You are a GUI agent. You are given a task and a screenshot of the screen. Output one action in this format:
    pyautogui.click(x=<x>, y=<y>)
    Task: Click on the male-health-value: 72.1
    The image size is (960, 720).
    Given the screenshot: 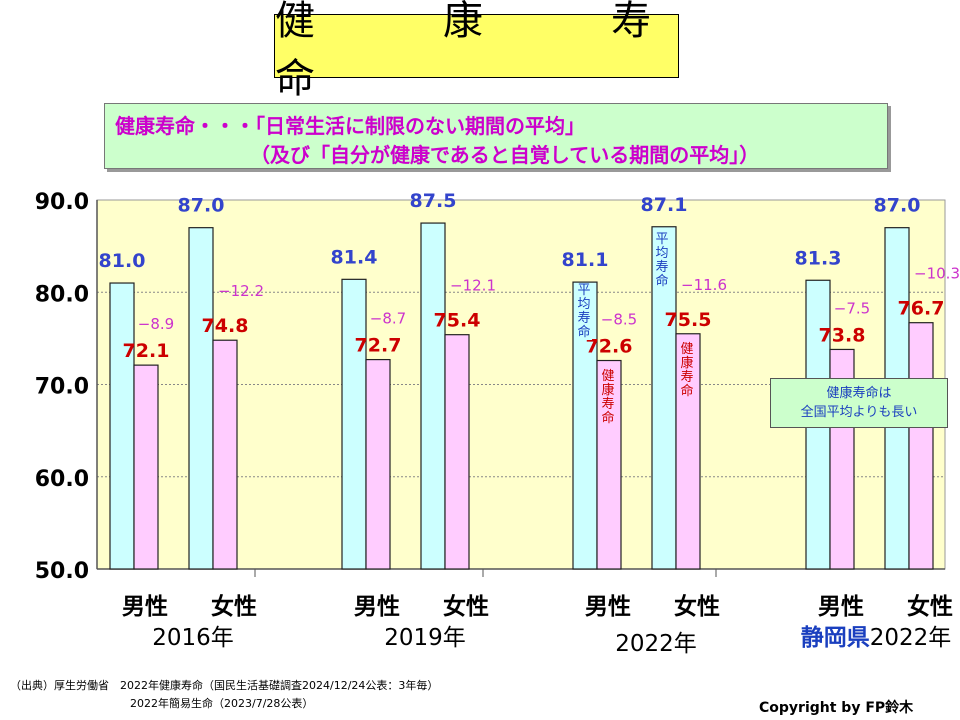 What is the action you would take?
    pyautogui.click(x=146, y=351)
    